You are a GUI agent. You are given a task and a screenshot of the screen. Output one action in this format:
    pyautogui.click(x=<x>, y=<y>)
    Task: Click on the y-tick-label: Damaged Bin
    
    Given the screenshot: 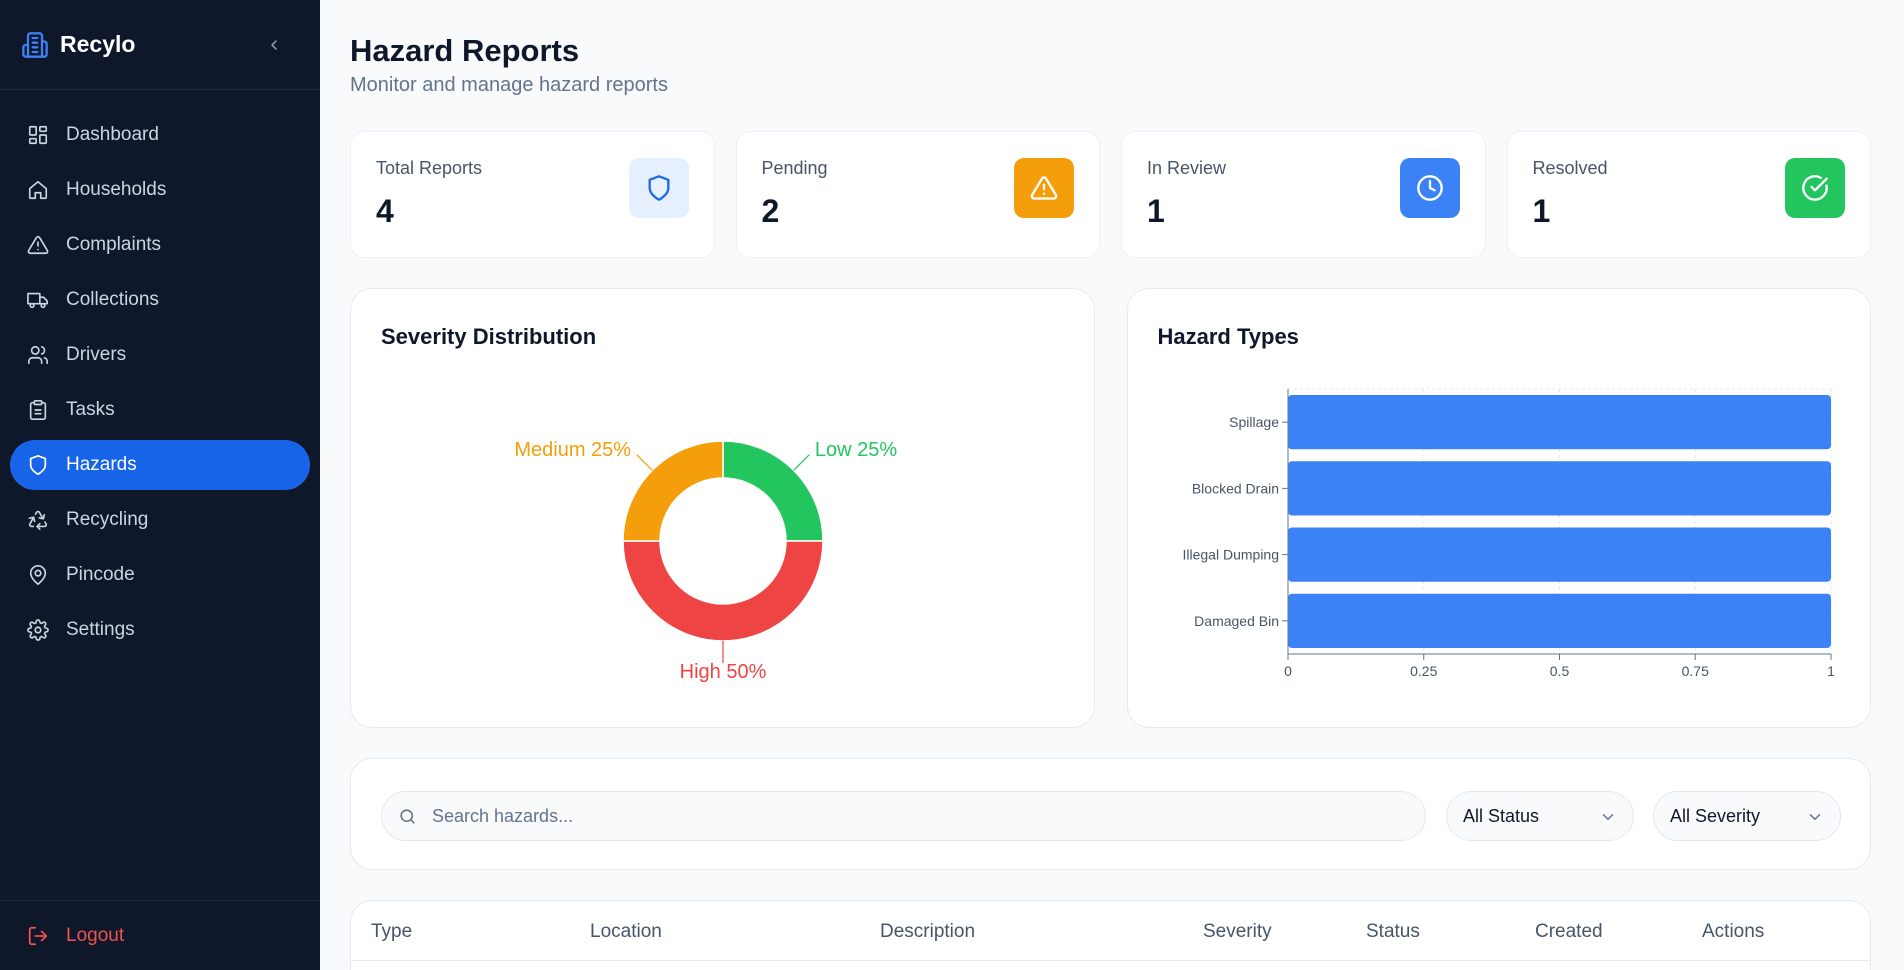 What is the action you would take?
    pyautogui.click(x=1236, y=621)
    